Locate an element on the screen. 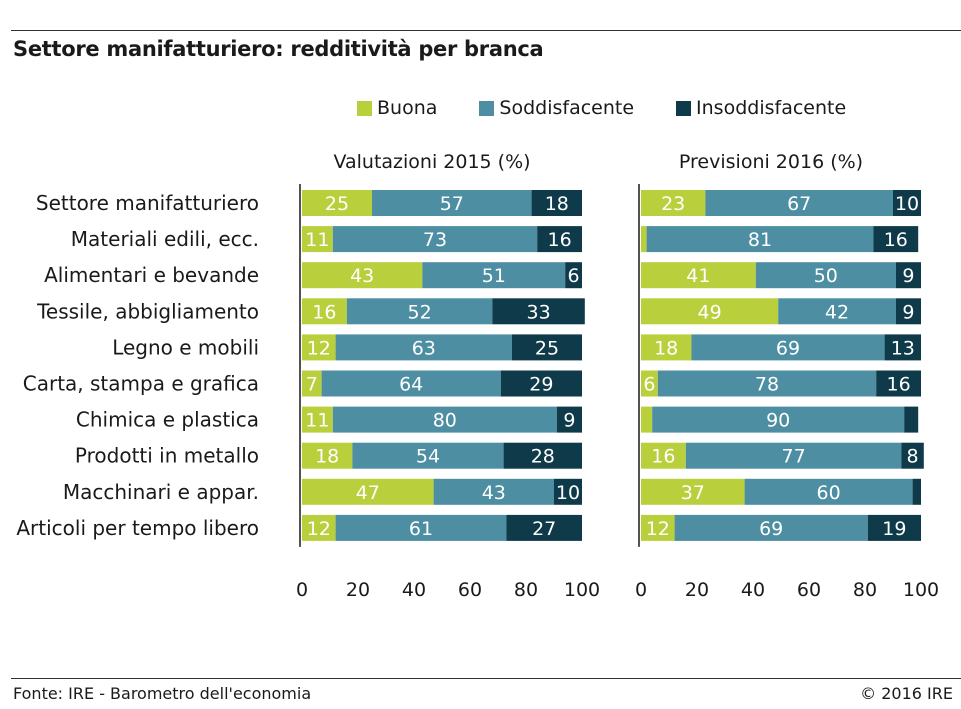  data-label-1-alimentari-e-bevande-insoddisfacente: 6 is located at coordinates (574, 276).